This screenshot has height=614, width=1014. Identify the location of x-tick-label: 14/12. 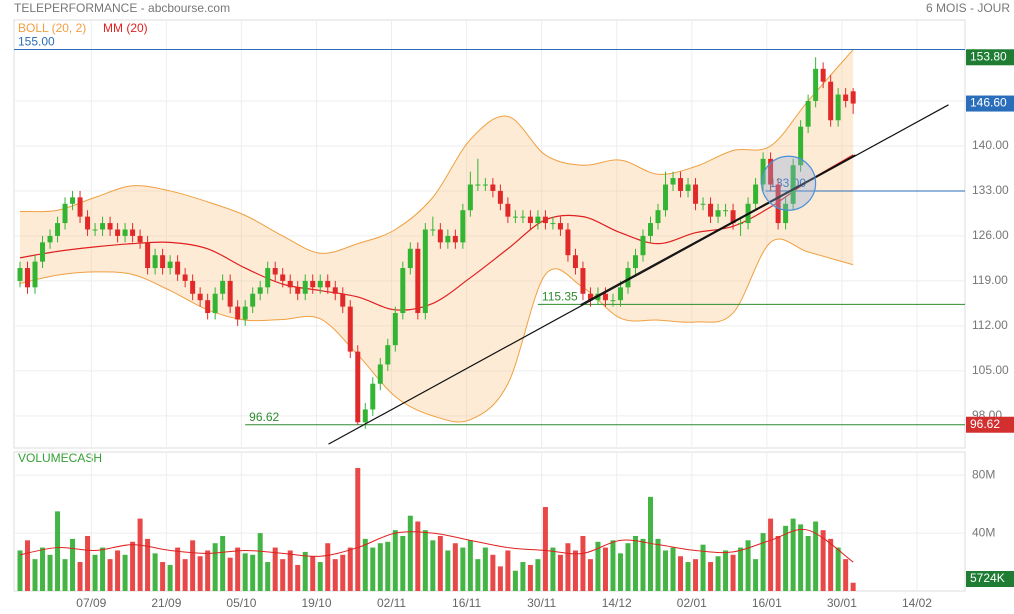
(617, 603).